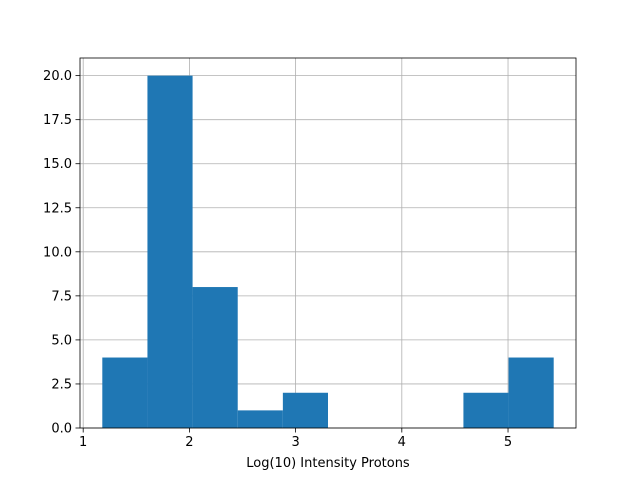  What do you see at coordinates (189, 442) in the screenshot?
I see `x-tick-label: 2` at bounding box center [189, 442].